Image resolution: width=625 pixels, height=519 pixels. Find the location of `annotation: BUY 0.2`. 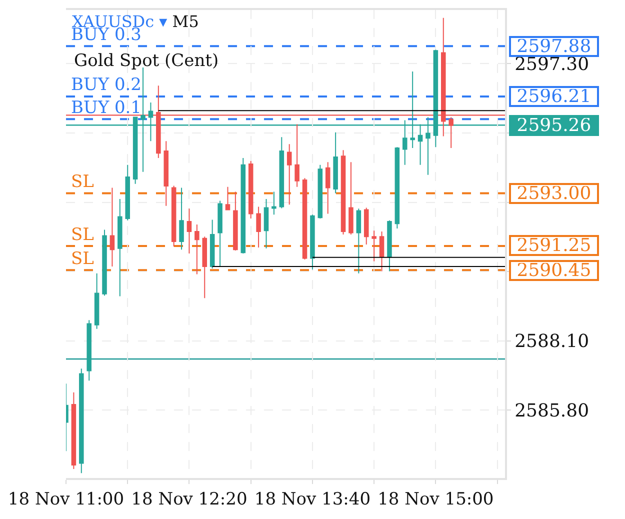

annotation: BUY 0.2 is located at coordinates (106, 85).